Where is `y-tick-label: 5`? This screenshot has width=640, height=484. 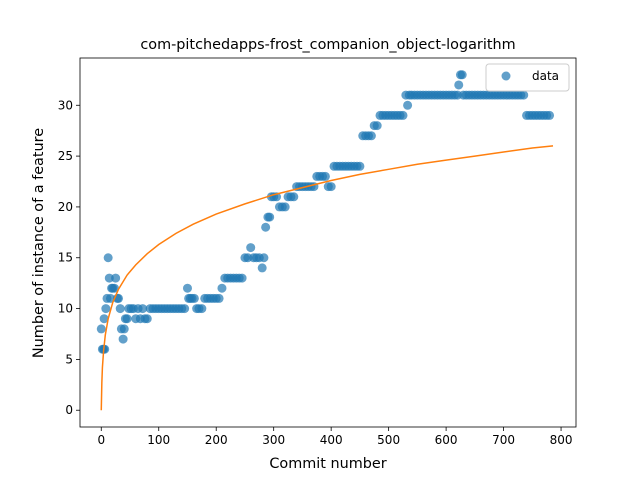
y-tick-label: 5 is located at coordinates (69, 359).